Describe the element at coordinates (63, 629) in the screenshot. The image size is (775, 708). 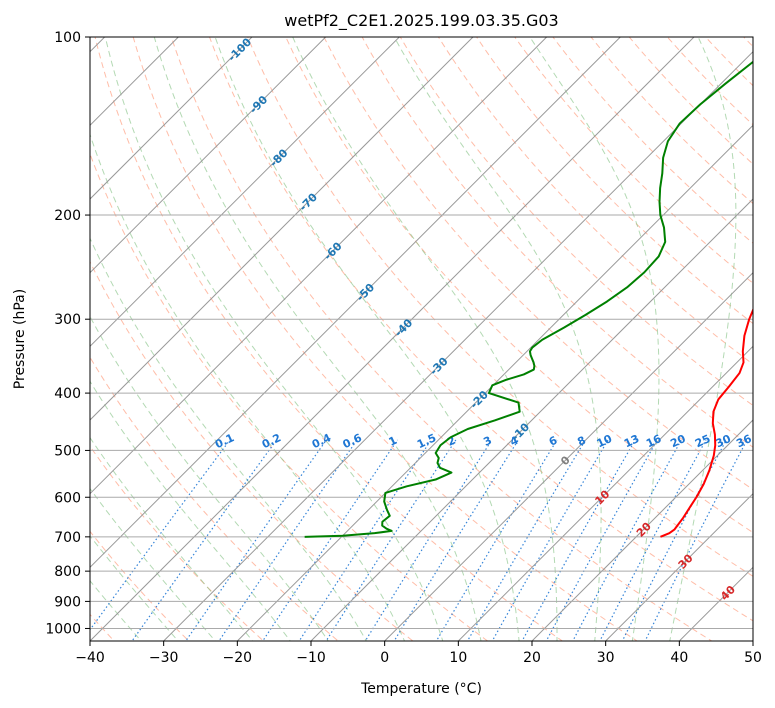
I see `y-tick-label: 1000` at that location.